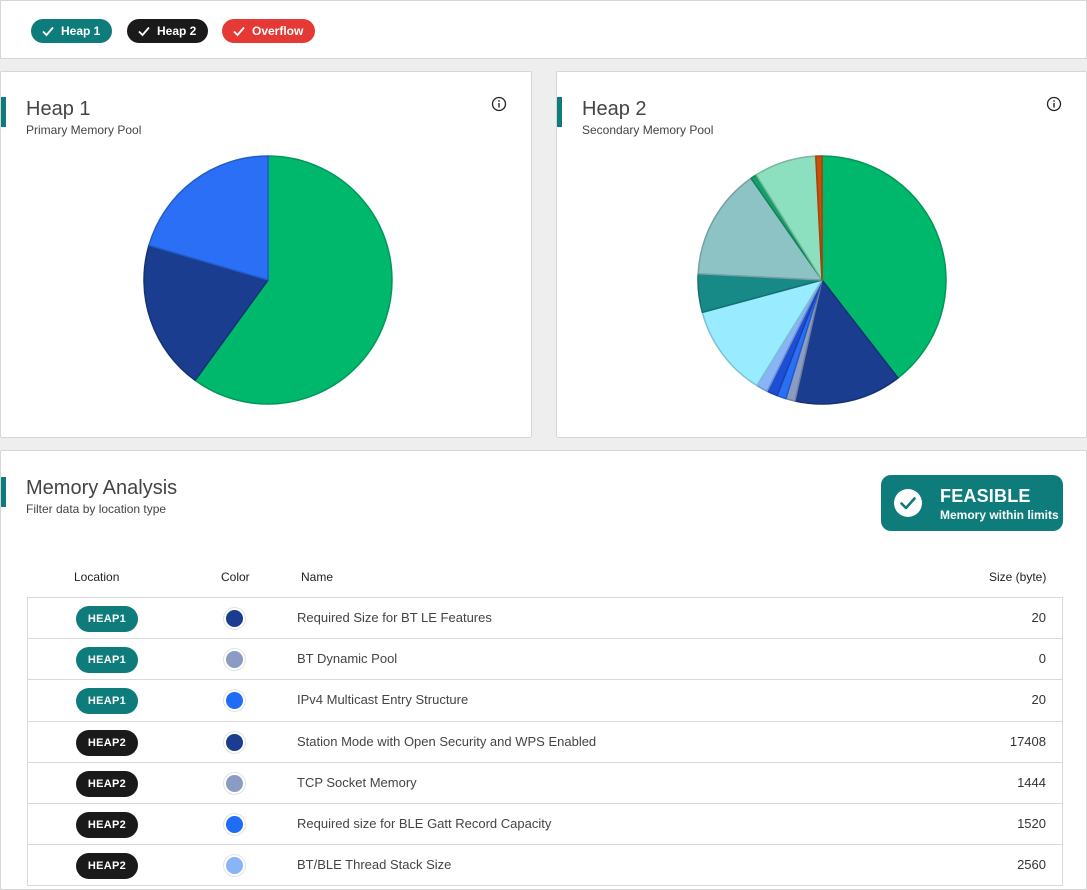  I want to click on row-size: 0, so click(1042, 659).